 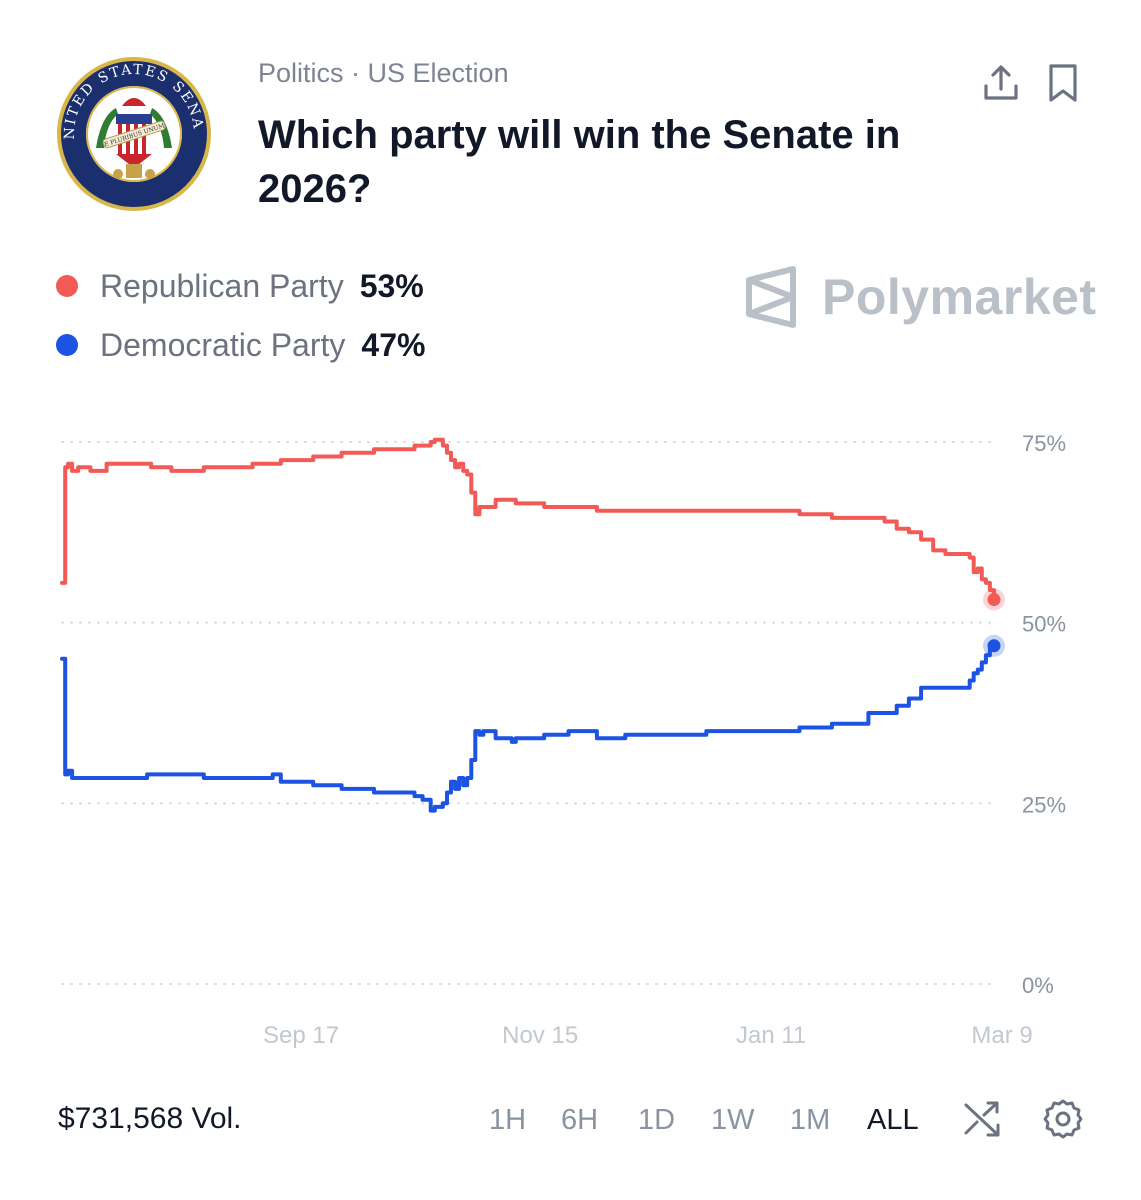 I want to click on y-tick-label: 50%, so click(x=1044, y=624).